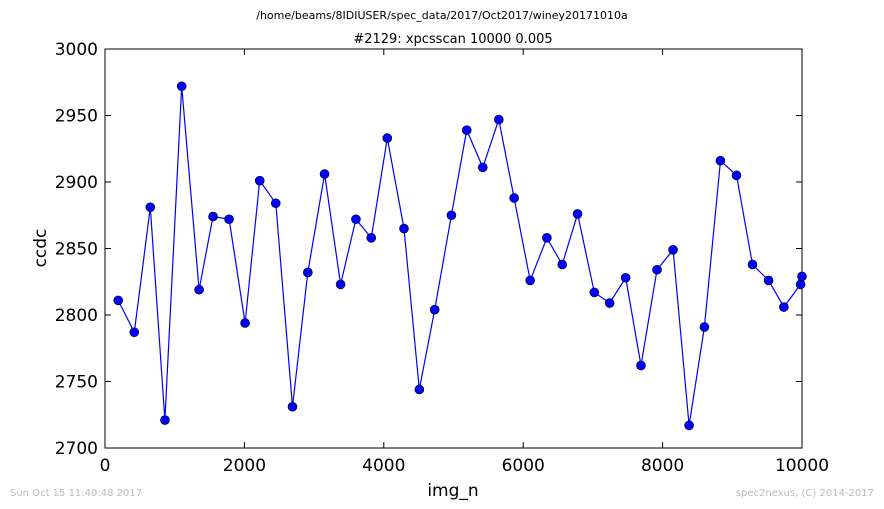 This screenshot has height=509, width=884. I want to click on chart-title: #2129: xpcsscan 10000 0.005, so click(452, 39).